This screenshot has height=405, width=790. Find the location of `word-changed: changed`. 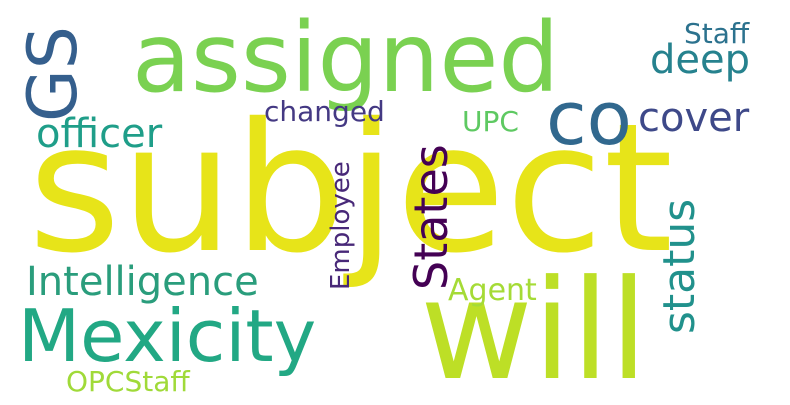

word-changed: changed is located at coordinates (324, 111).